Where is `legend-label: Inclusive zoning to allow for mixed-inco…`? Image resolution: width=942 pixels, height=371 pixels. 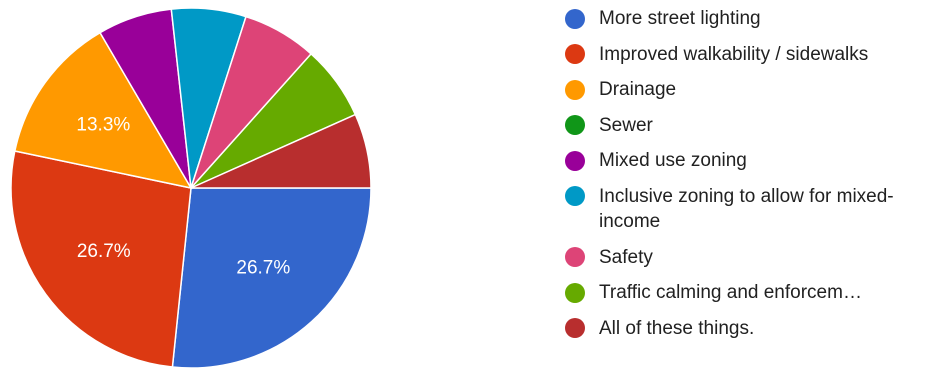
legend-label: Inclusive zoning to allow for mixed-inco… is located at coordinates (746, 209).